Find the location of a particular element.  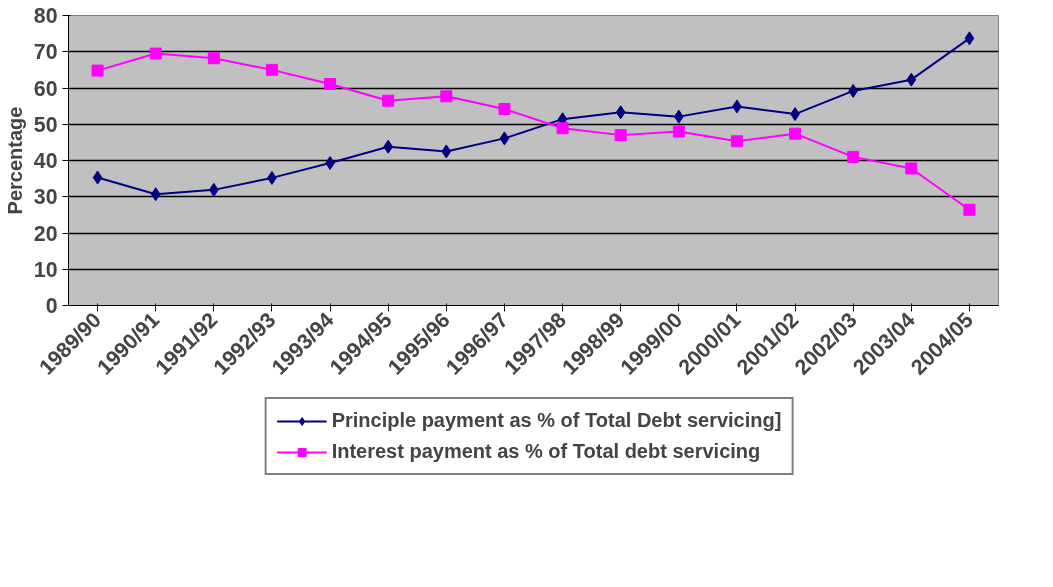

y-tick-label: 10 is located at coordinates (45, 269).